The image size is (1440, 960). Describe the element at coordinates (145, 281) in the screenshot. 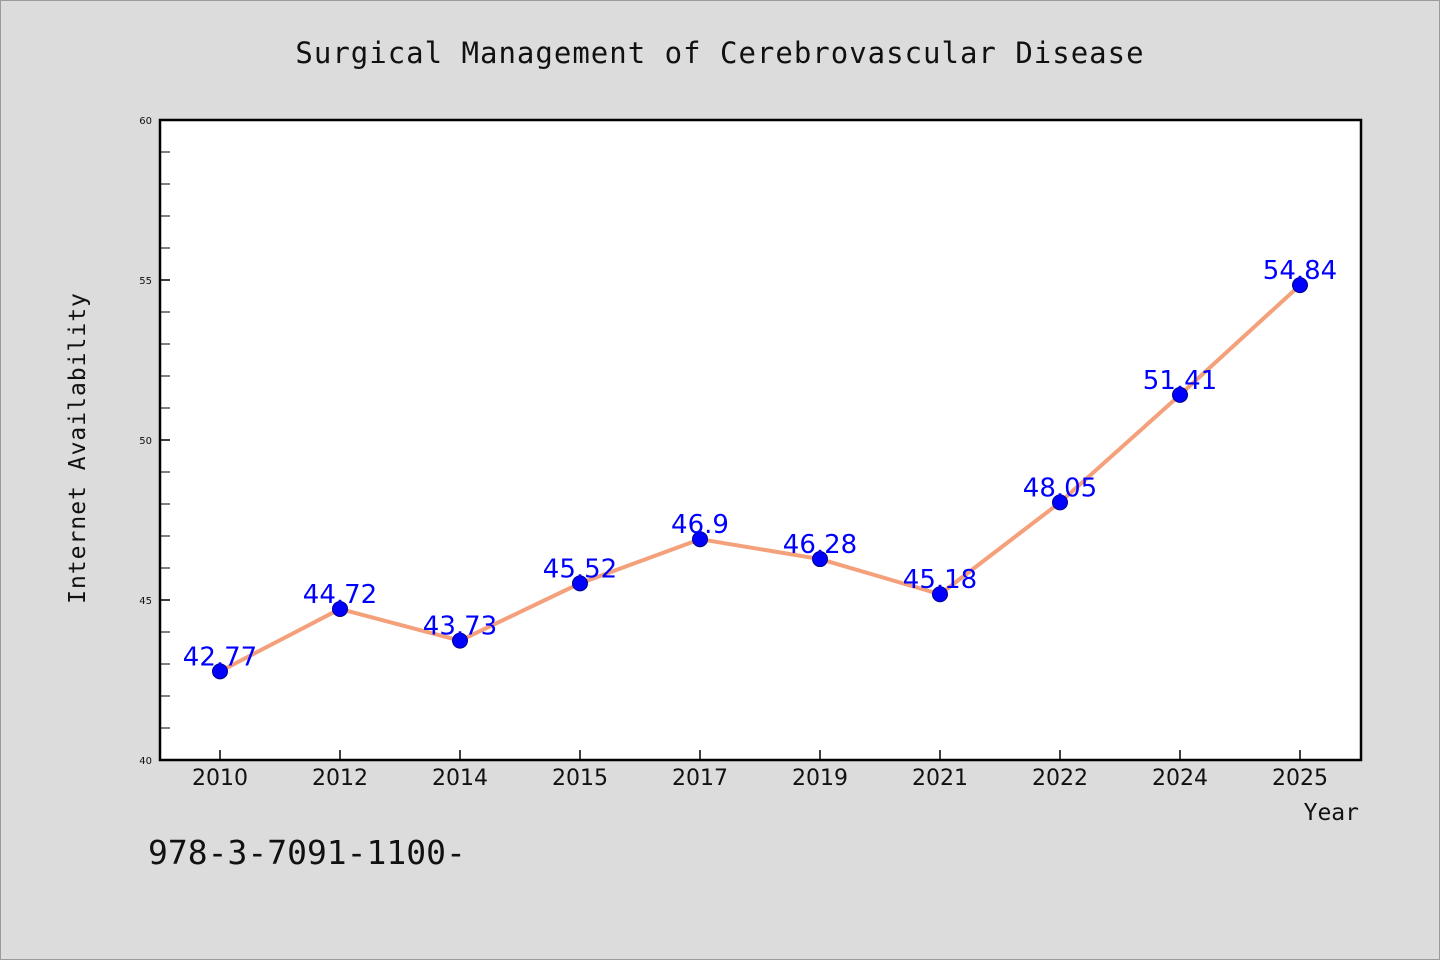

I see `y-tick-label: 55` at that location.